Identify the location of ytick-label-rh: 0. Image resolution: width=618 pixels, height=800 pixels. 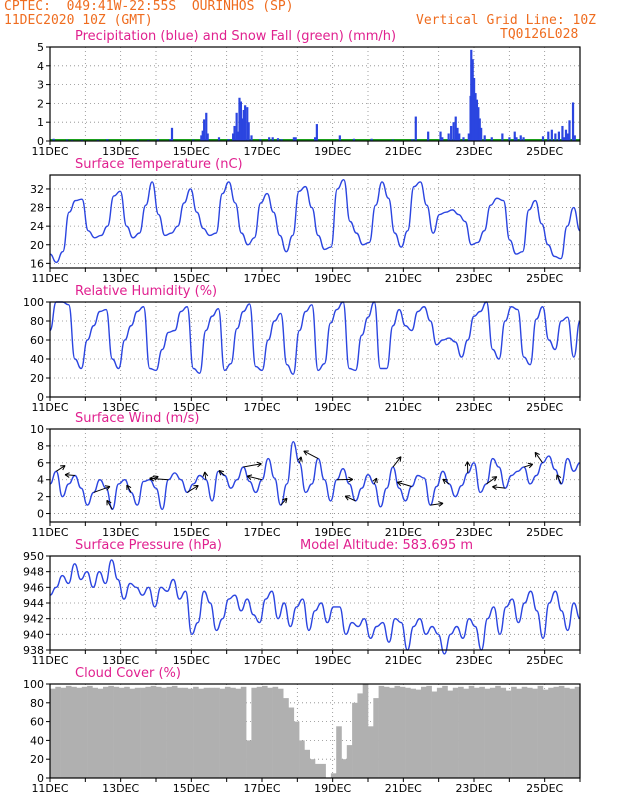
(40, 397).